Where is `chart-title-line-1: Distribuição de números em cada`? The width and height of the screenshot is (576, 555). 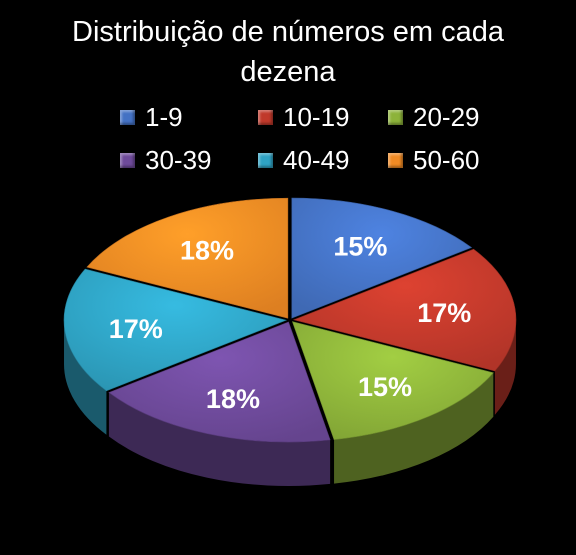 chart-title-line-1: Distribuição de números em cada is located at coordinates (288, 32).